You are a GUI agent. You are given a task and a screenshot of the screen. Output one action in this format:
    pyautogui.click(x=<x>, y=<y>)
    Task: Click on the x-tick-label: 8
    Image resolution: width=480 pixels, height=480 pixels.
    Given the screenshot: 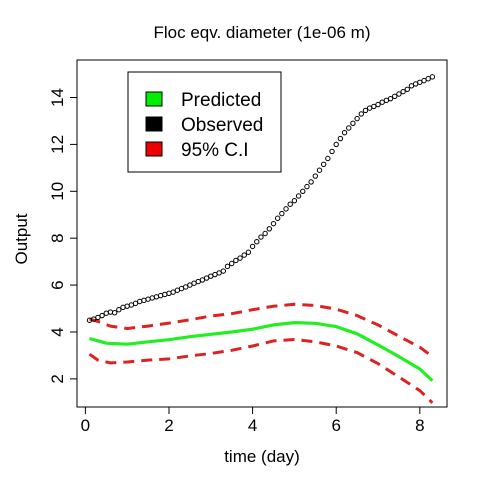 What is the action you would take?
    pyautogui.click(x=419, y=425)
    